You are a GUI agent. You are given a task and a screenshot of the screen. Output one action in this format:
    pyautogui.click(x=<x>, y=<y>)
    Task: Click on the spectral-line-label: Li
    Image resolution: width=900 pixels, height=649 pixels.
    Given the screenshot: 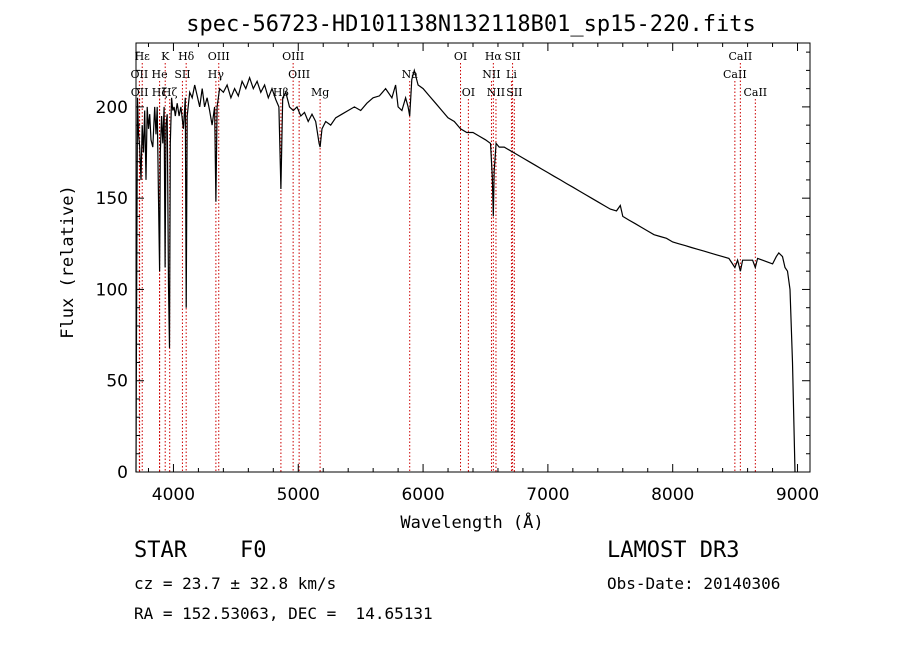 What is the action you would take?
    pyautogui.click(x=511, y=74)
    